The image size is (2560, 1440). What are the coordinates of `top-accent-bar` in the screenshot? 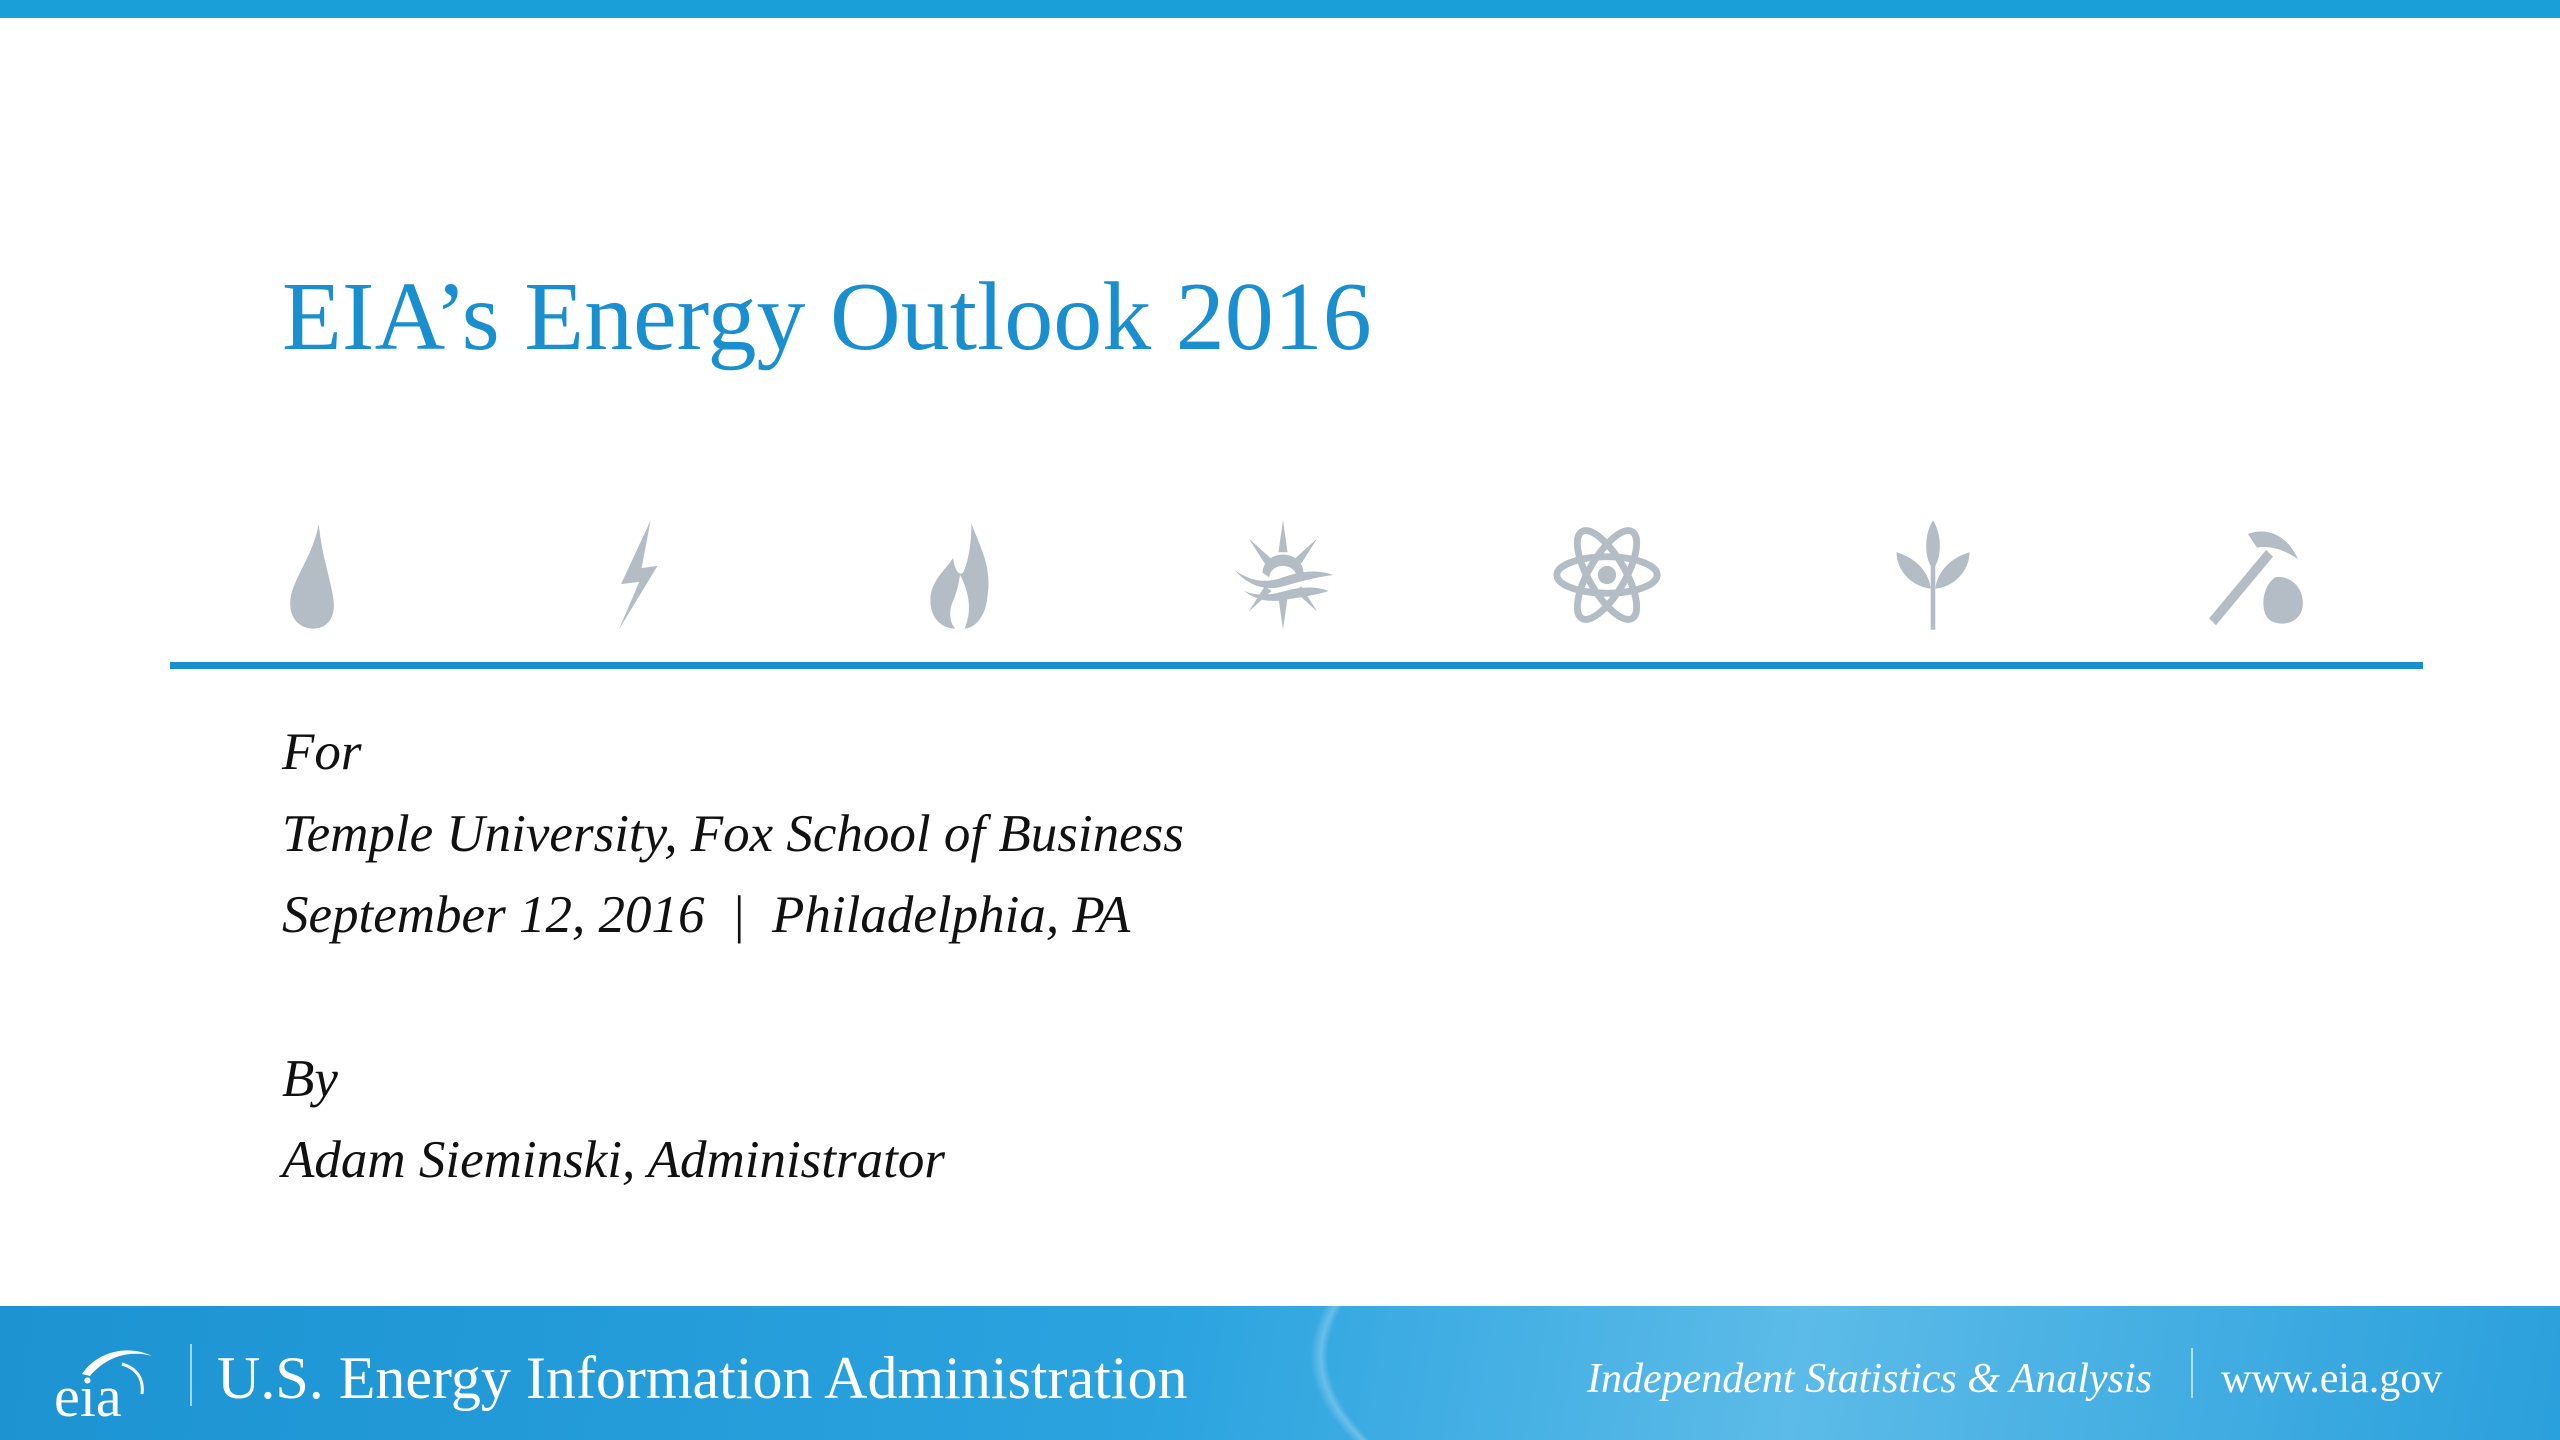 It's located at (1280, 9).